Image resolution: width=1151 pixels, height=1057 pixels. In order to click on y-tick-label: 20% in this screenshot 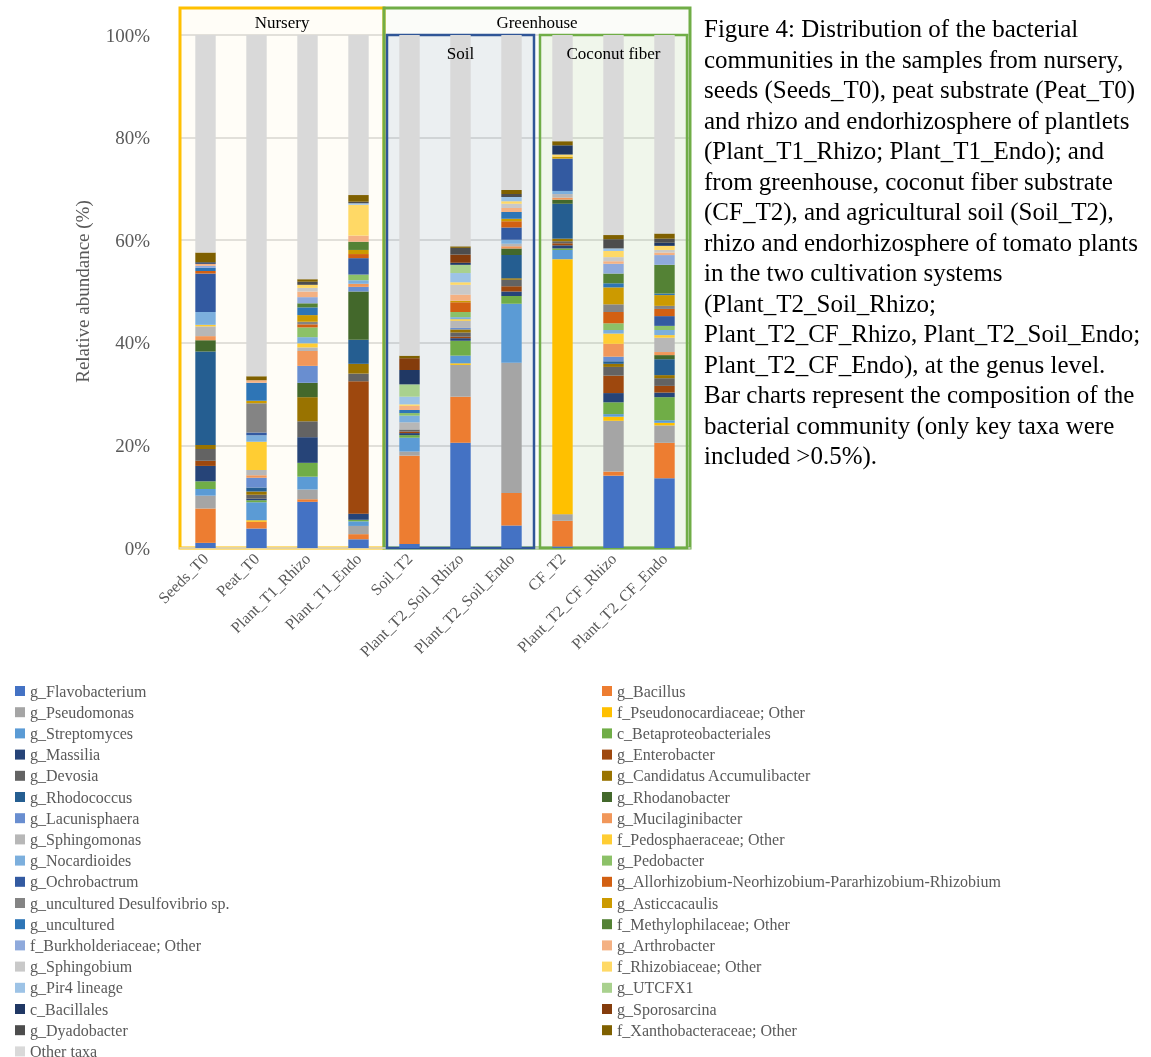, I will do `click(133, 445)`.